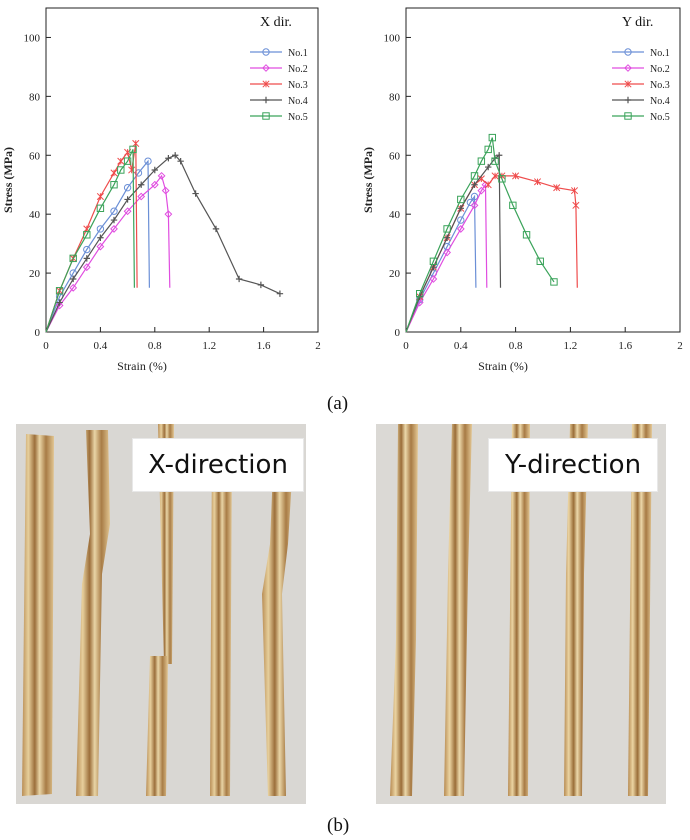 Image resolution: width=690 pixels, height=840 pixels. I want to click on y-axis-label: Stress (MPa), so click(368, 180).